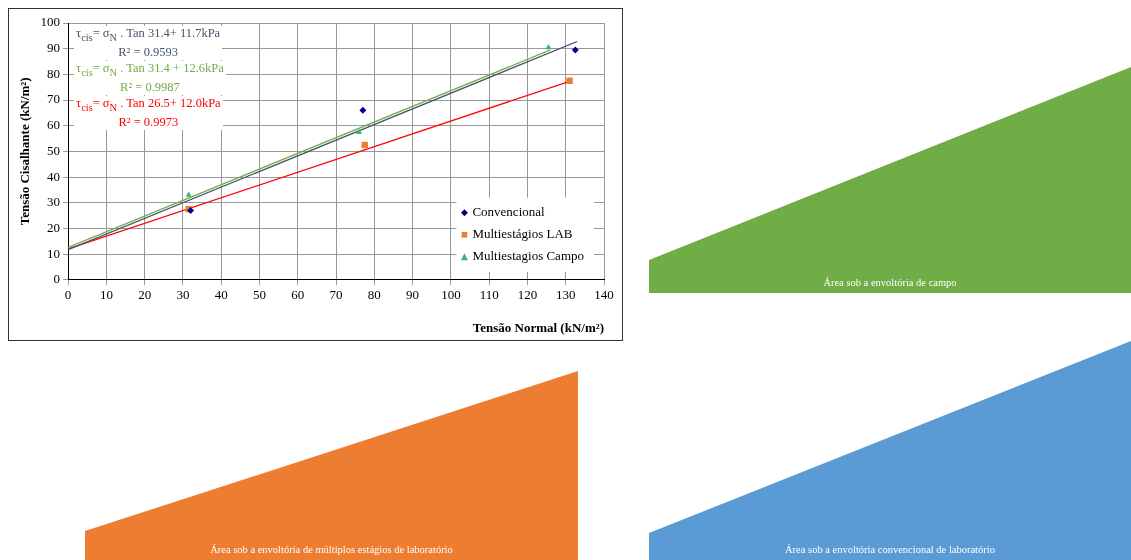 The height and width of the screenshot is (560, 1131). What do you see at coordinates (221, 295) in the screenshot?
I see `x-tick-label: 40` at bounding box center [221, 295].